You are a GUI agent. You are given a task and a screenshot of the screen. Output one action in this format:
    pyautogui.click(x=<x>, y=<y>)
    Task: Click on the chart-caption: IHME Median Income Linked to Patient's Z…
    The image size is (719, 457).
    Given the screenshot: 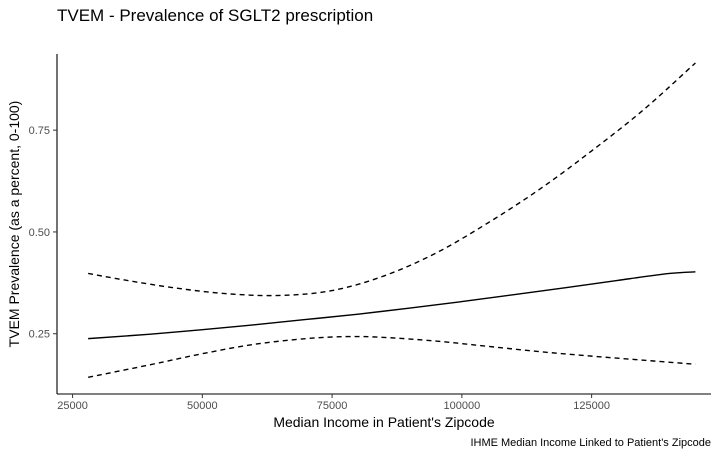 What is the action you would take?
    pyautogui.click(x=590, y=443)
    